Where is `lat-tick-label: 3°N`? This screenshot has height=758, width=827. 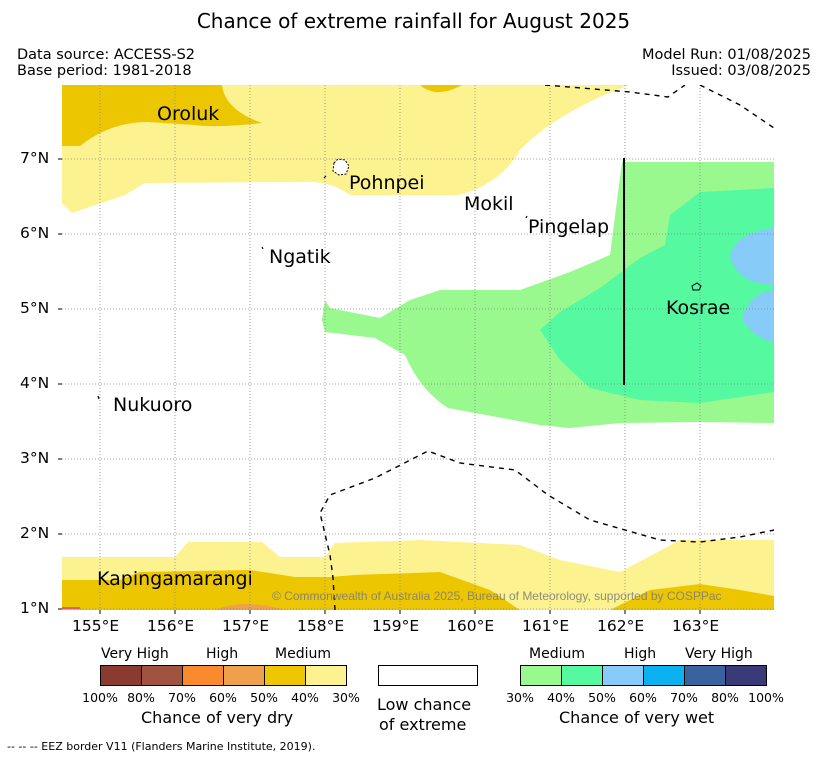
lat-tick-label: 3°N is located at coordinates (35, 458).